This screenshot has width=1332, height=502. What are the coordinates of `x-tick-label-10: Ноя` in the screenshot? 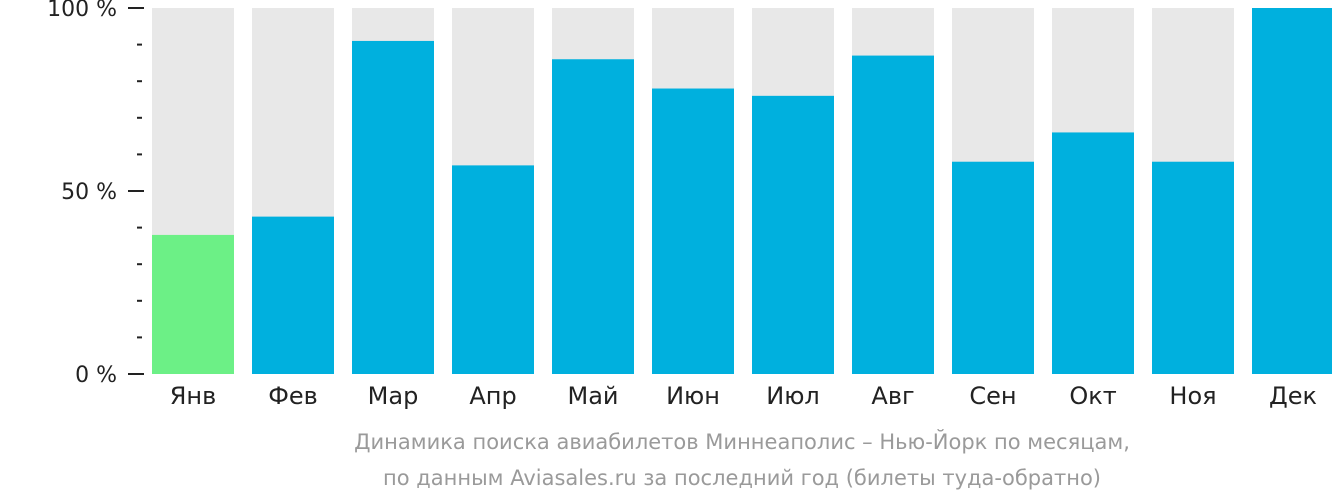 It's located at (1192, 396).